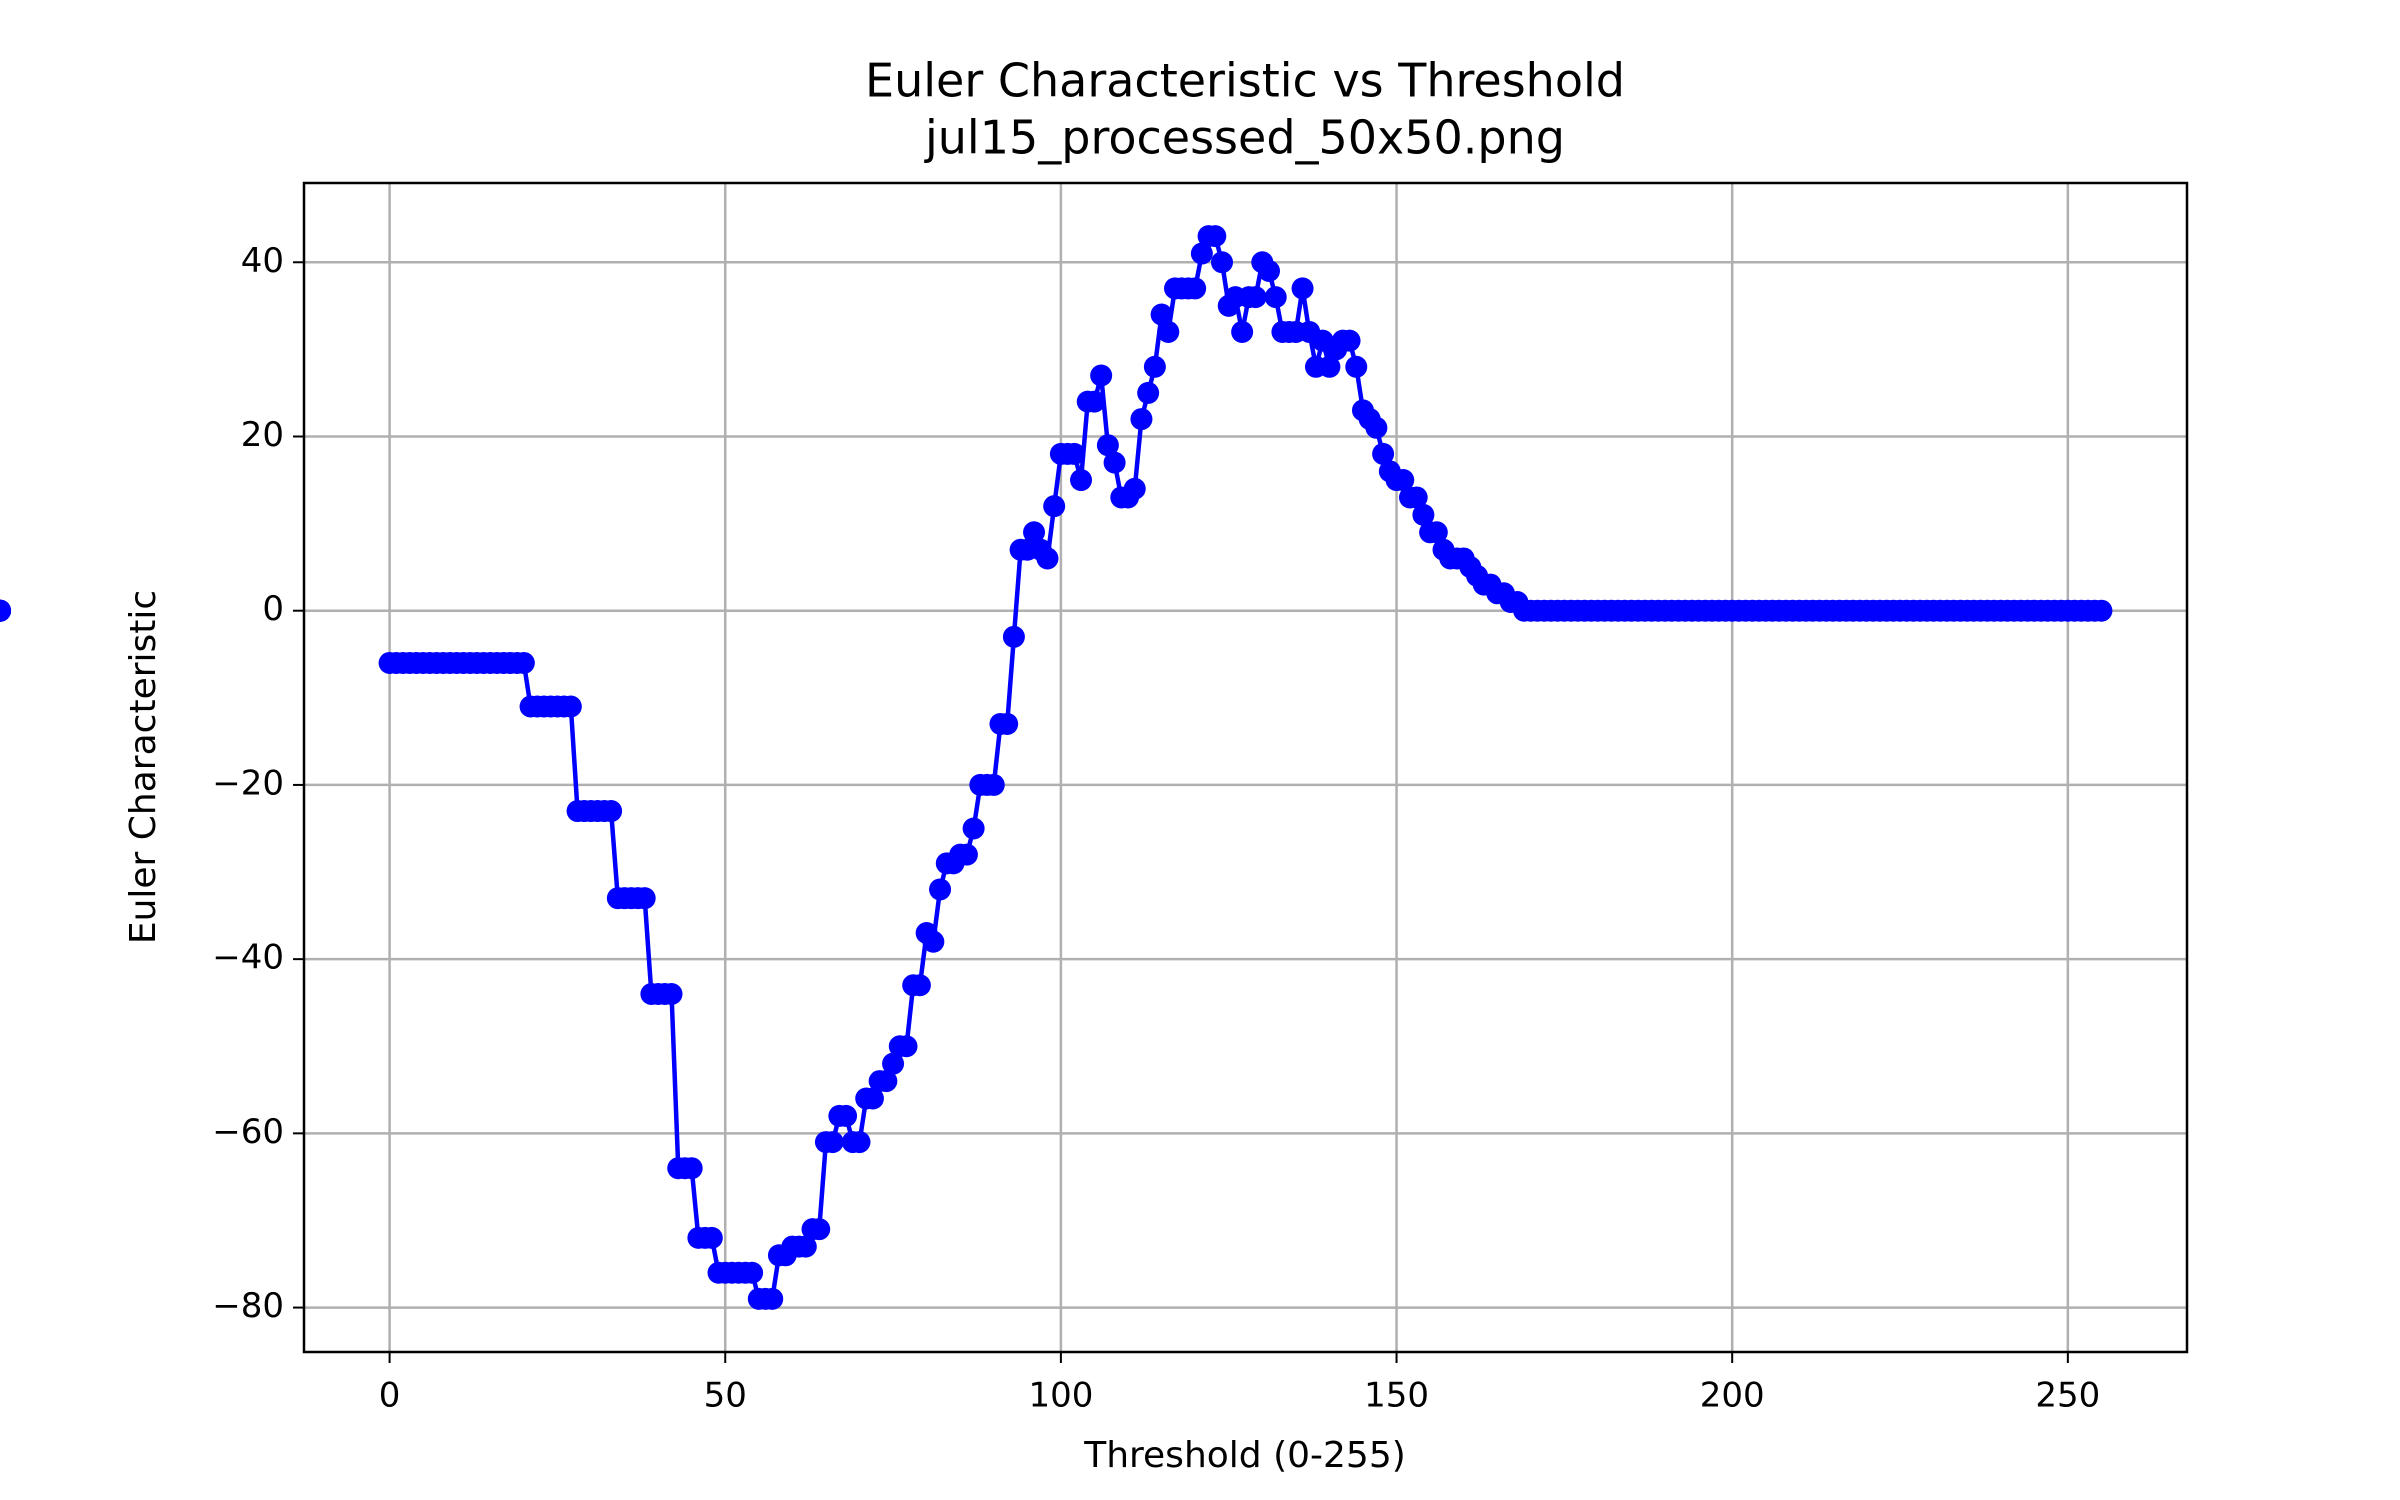 Image resolution: width=2400 pixels, height=1500 pixels. What do you see at coordinates (262, 261) in the screenshot?
I see `y-tick-label: 40` at bounding box center [262, 261].